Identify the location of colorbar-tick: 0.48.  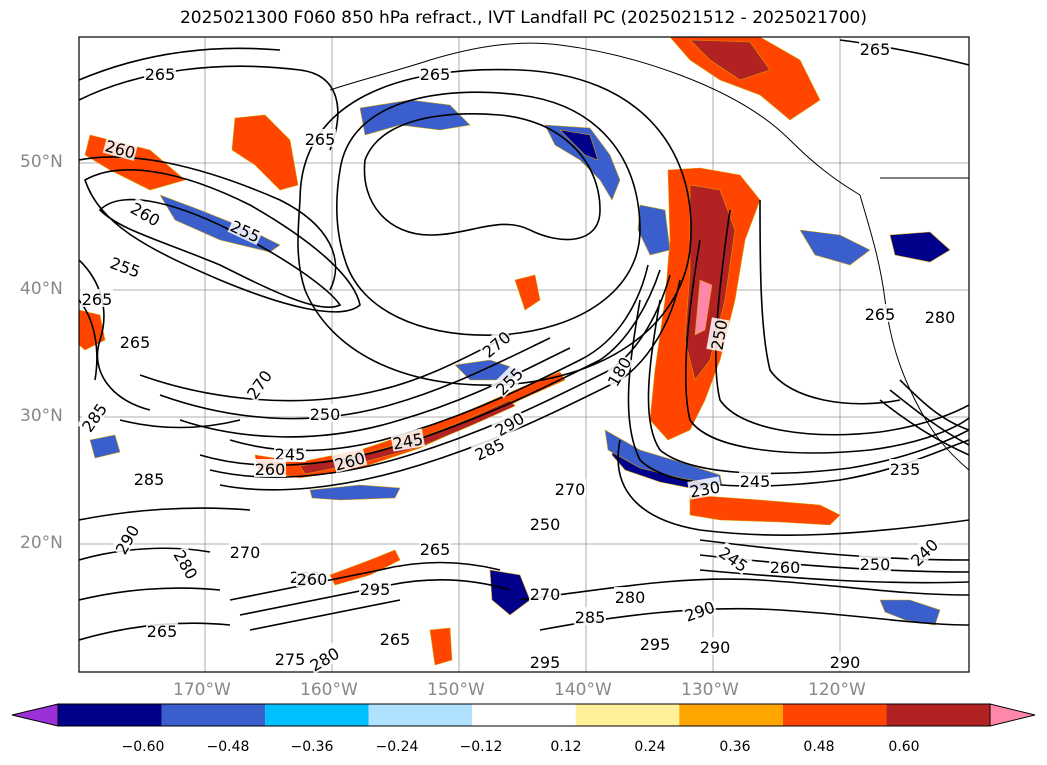
(819, 747).